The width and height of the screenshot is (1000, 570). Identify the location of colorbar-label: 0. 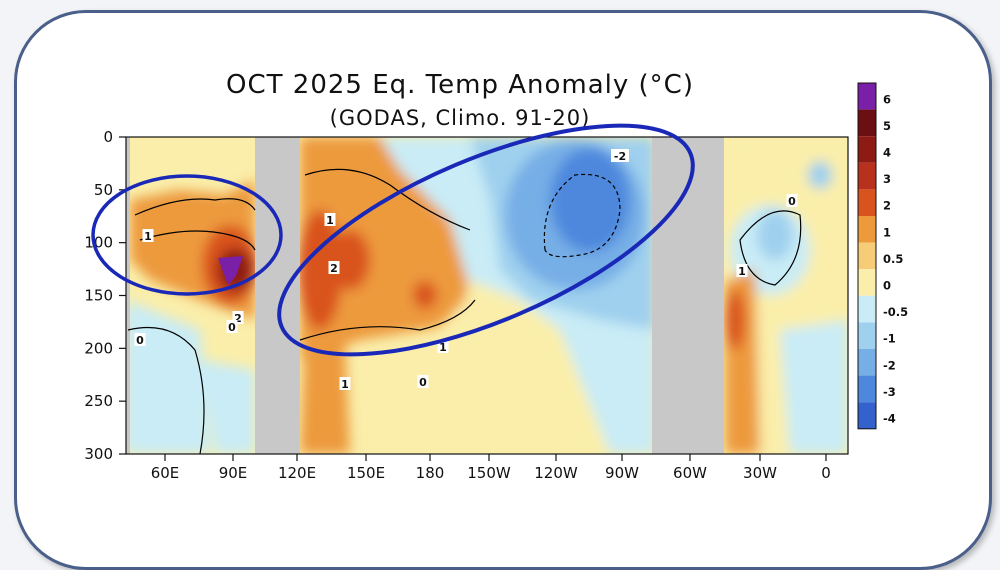
(887, 286).